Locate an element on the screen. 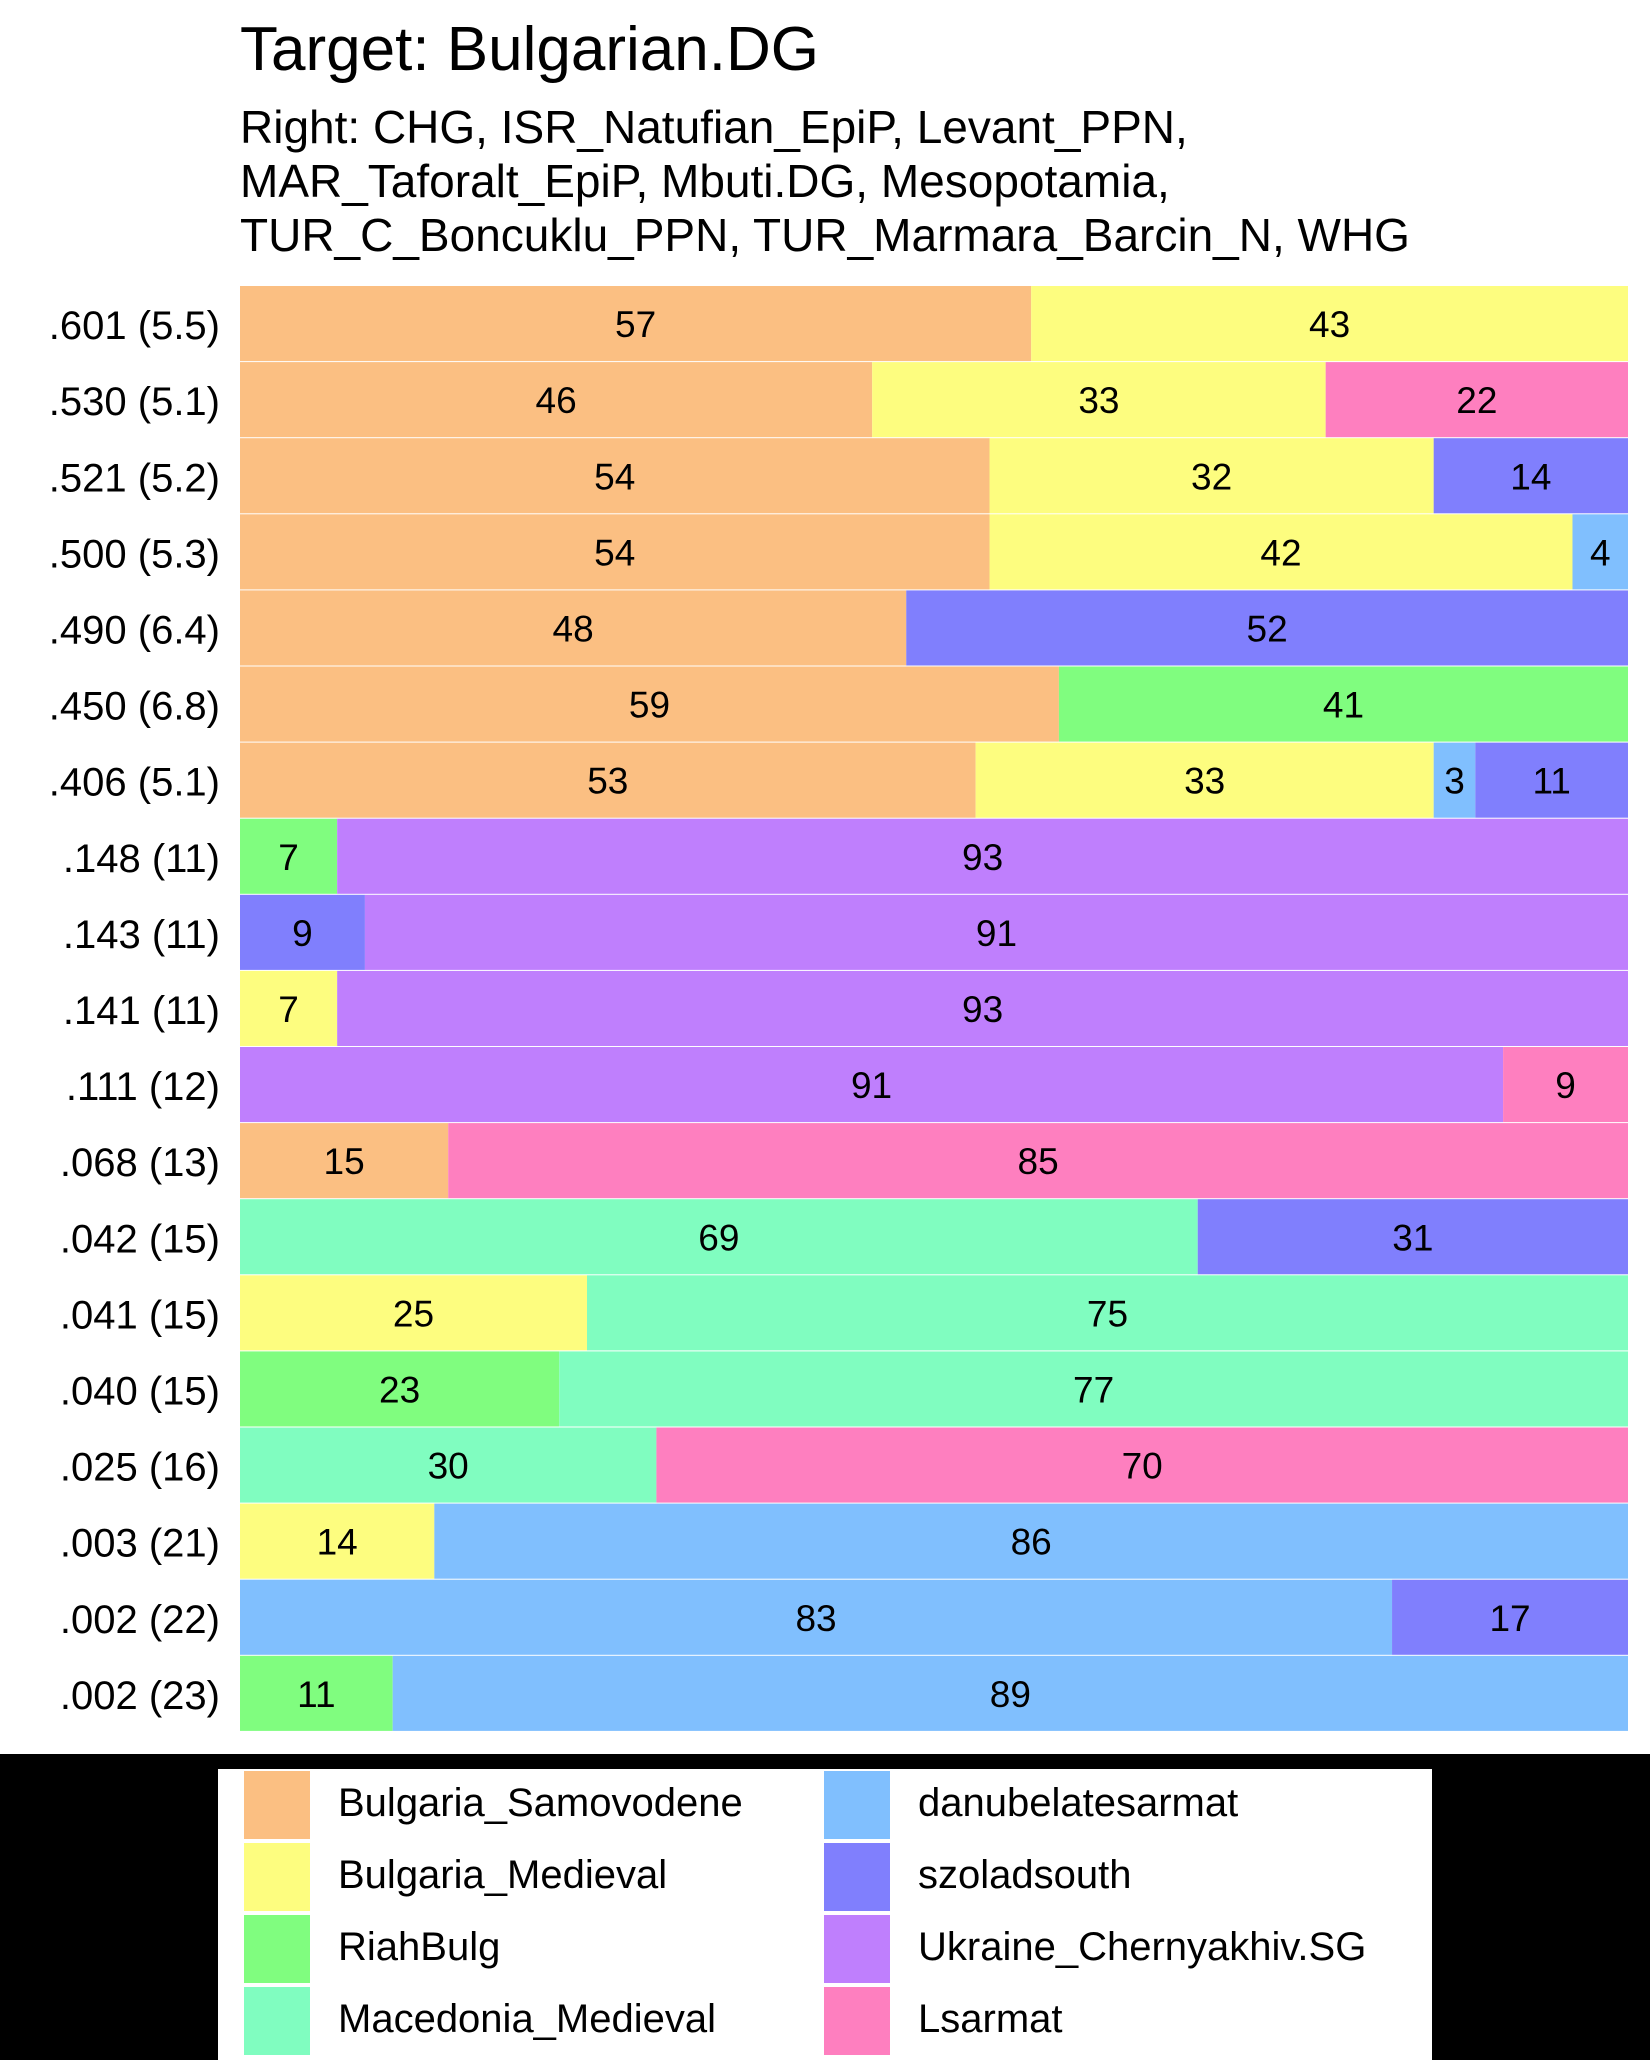  data-label: 70 is located at coordinates (1142, 1466).